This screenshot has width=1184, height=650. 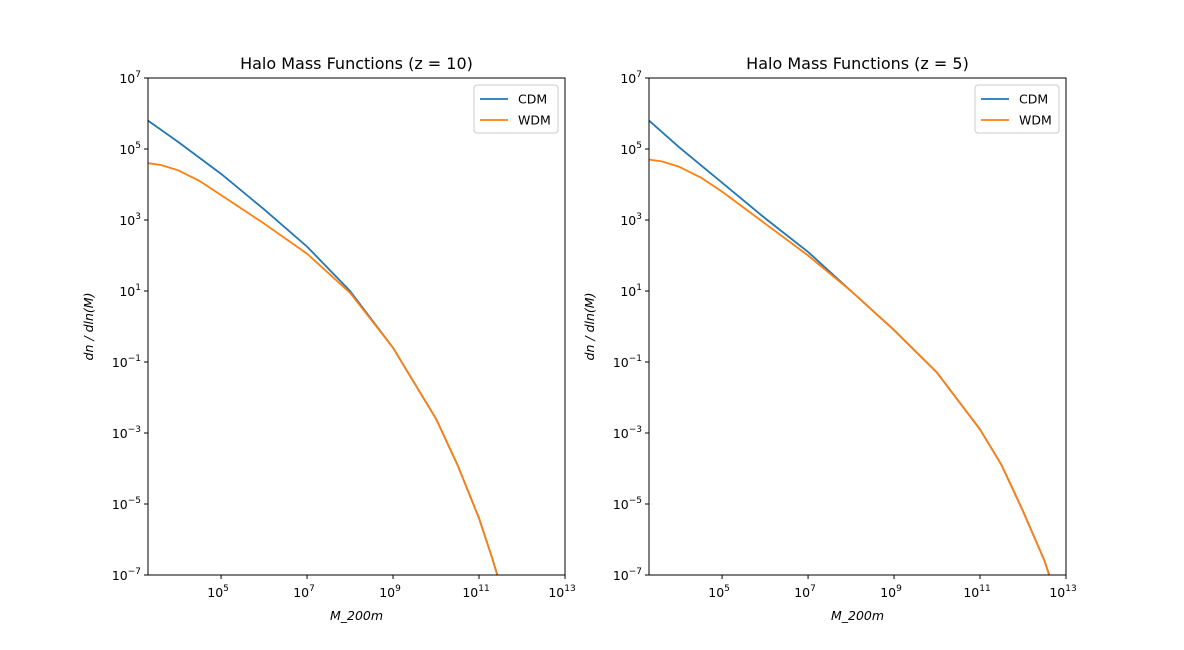 I want to click on chart-title: Halo Mass Functions (z = 5), so click(x=857, y=63).